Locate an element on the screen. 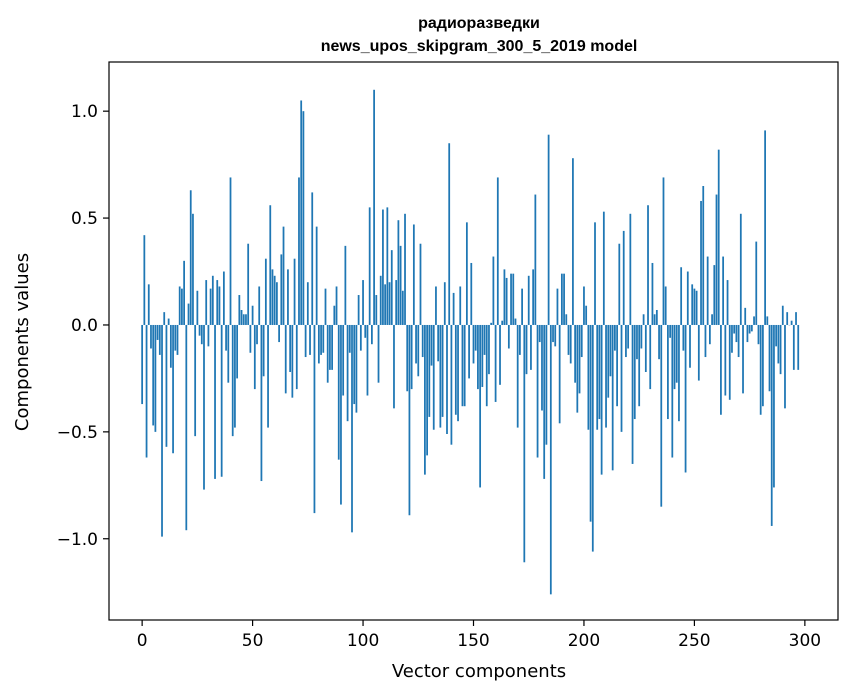 The image size is (867, 696). x-tick-label: 50 is located at coordinates (253, 641).